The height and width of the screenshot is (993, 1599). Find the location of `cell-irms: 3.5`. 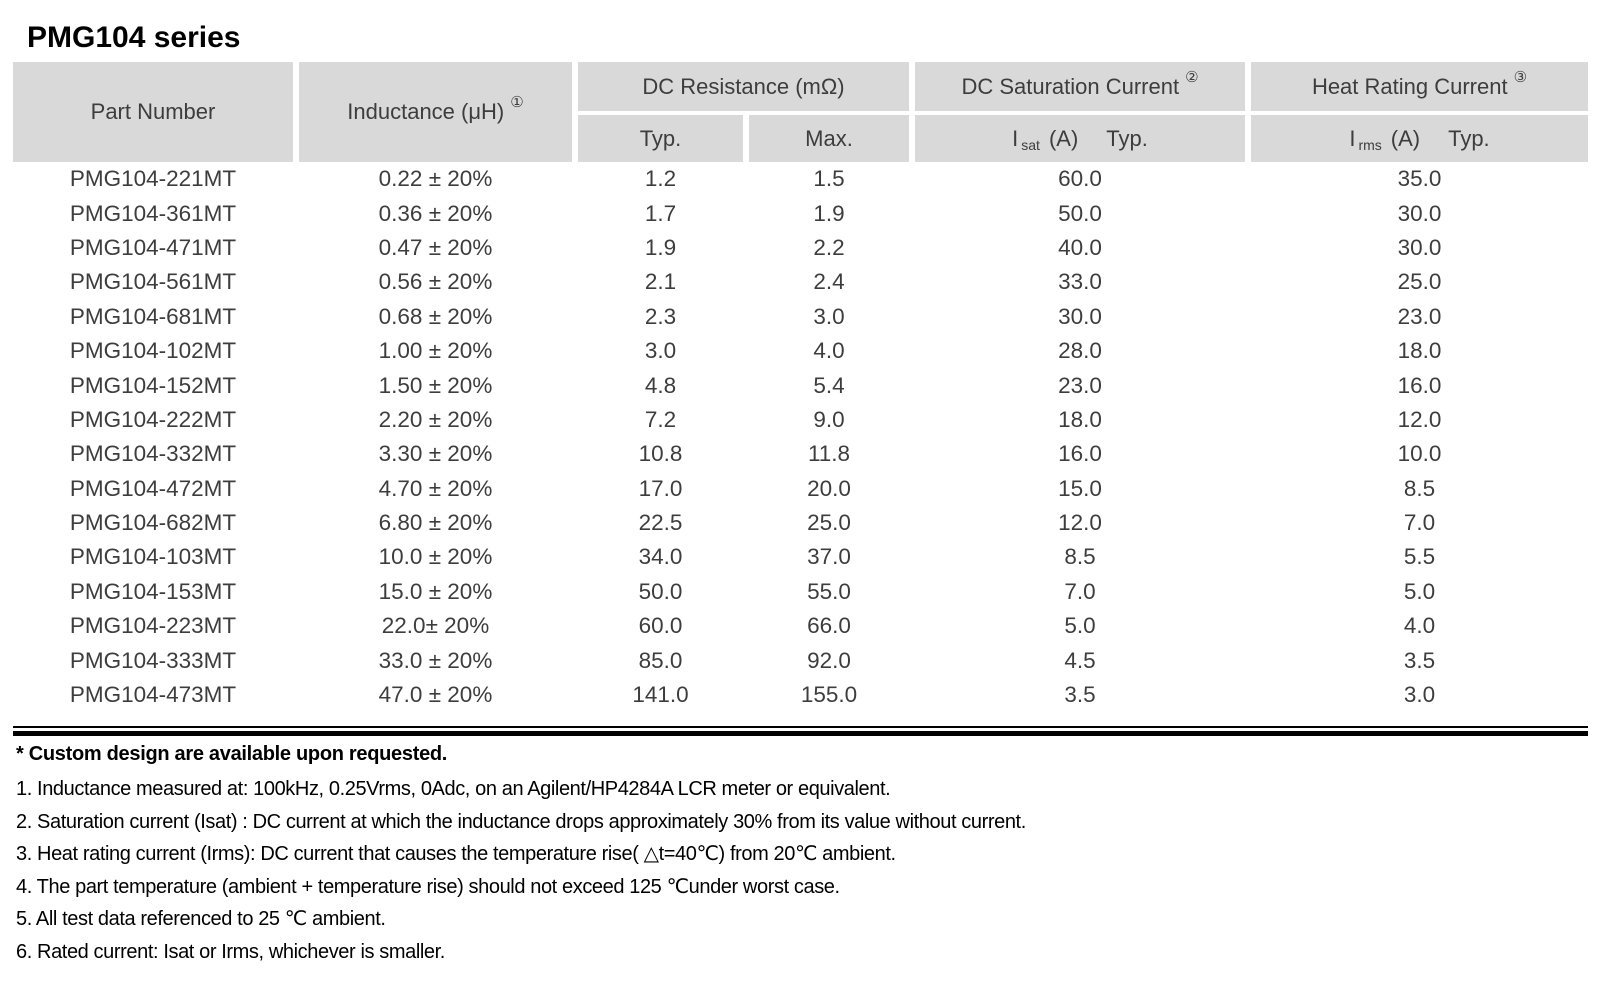

cell-irms: 3.5 is located at coordinates (1419, 660).